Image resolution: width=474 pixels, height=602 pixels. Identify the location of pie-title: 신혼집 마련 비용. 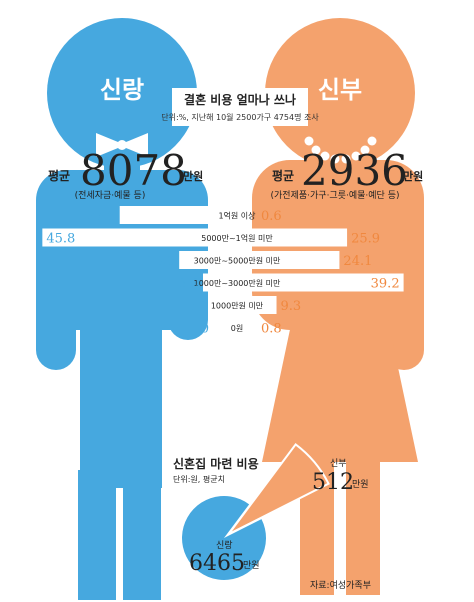
(216, 463).